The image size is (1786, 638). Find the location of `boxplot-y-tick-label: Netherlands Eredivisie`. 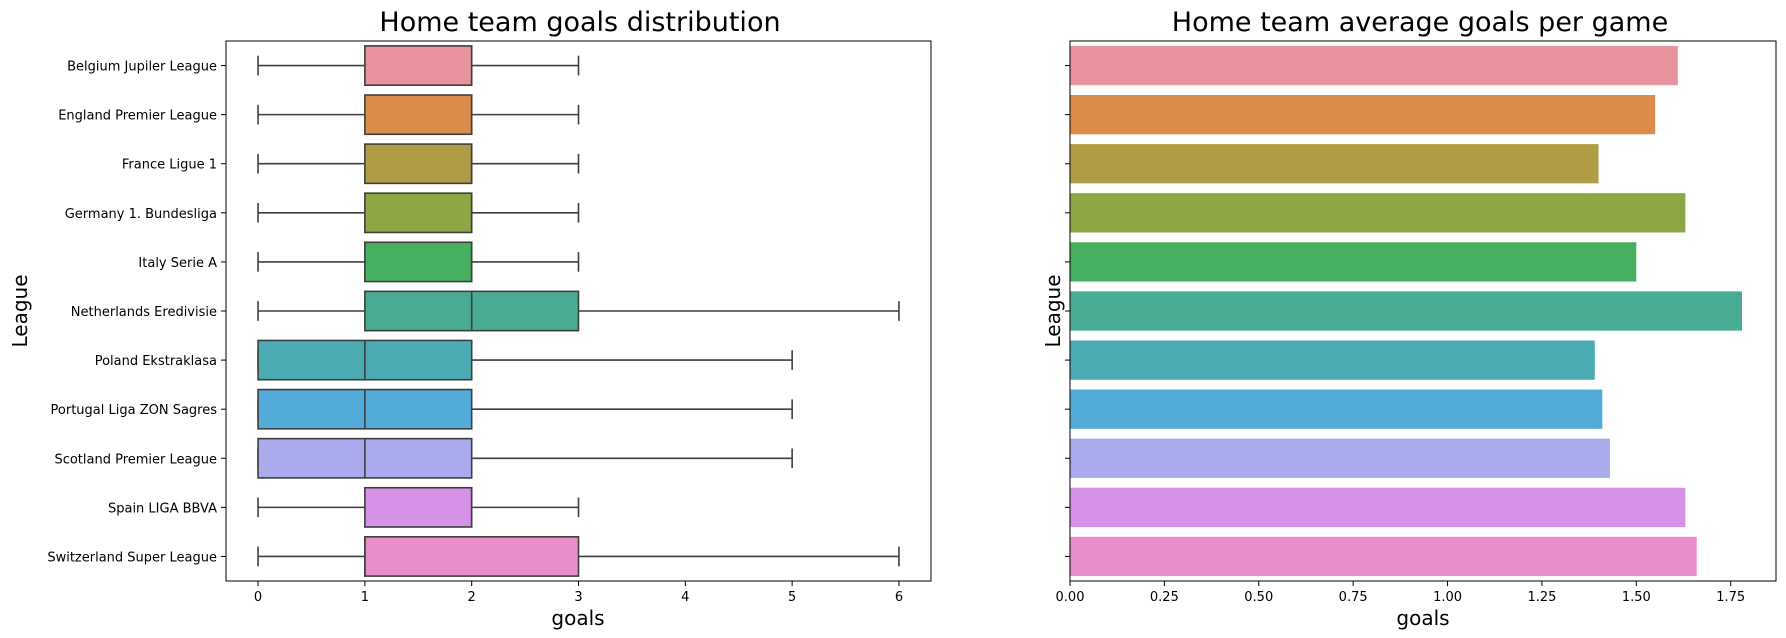

boxplot-y-tick-label: Netherlands Eredivisie is located at coordinates (144, 312).